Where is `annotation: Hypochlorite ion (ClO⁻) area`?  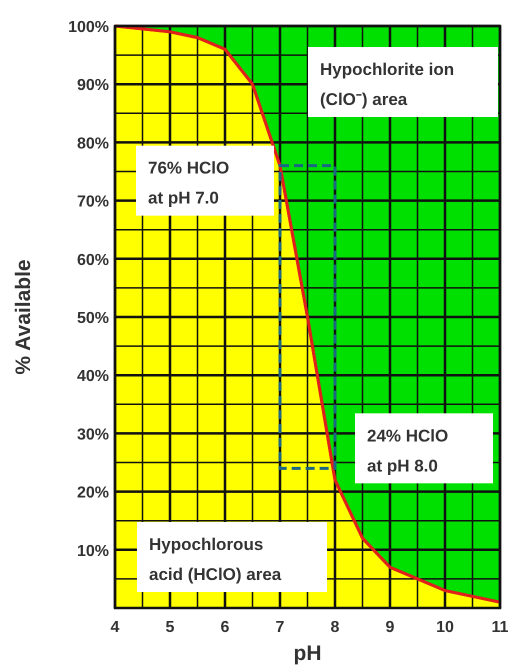
annotation: Hypochlorite ion (ClO⁻) area is located at coordinates (387, 84).